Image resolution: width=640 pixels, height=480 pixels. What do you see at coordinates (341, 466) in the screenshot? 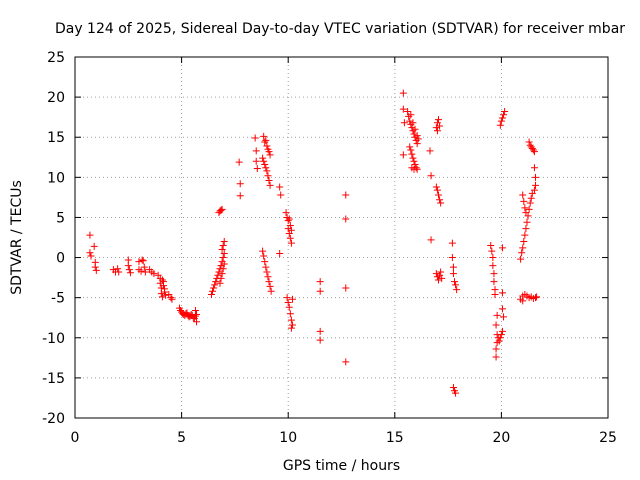
I see `x-axis-label: GPS time / hours` at bounding box center [341, 466].